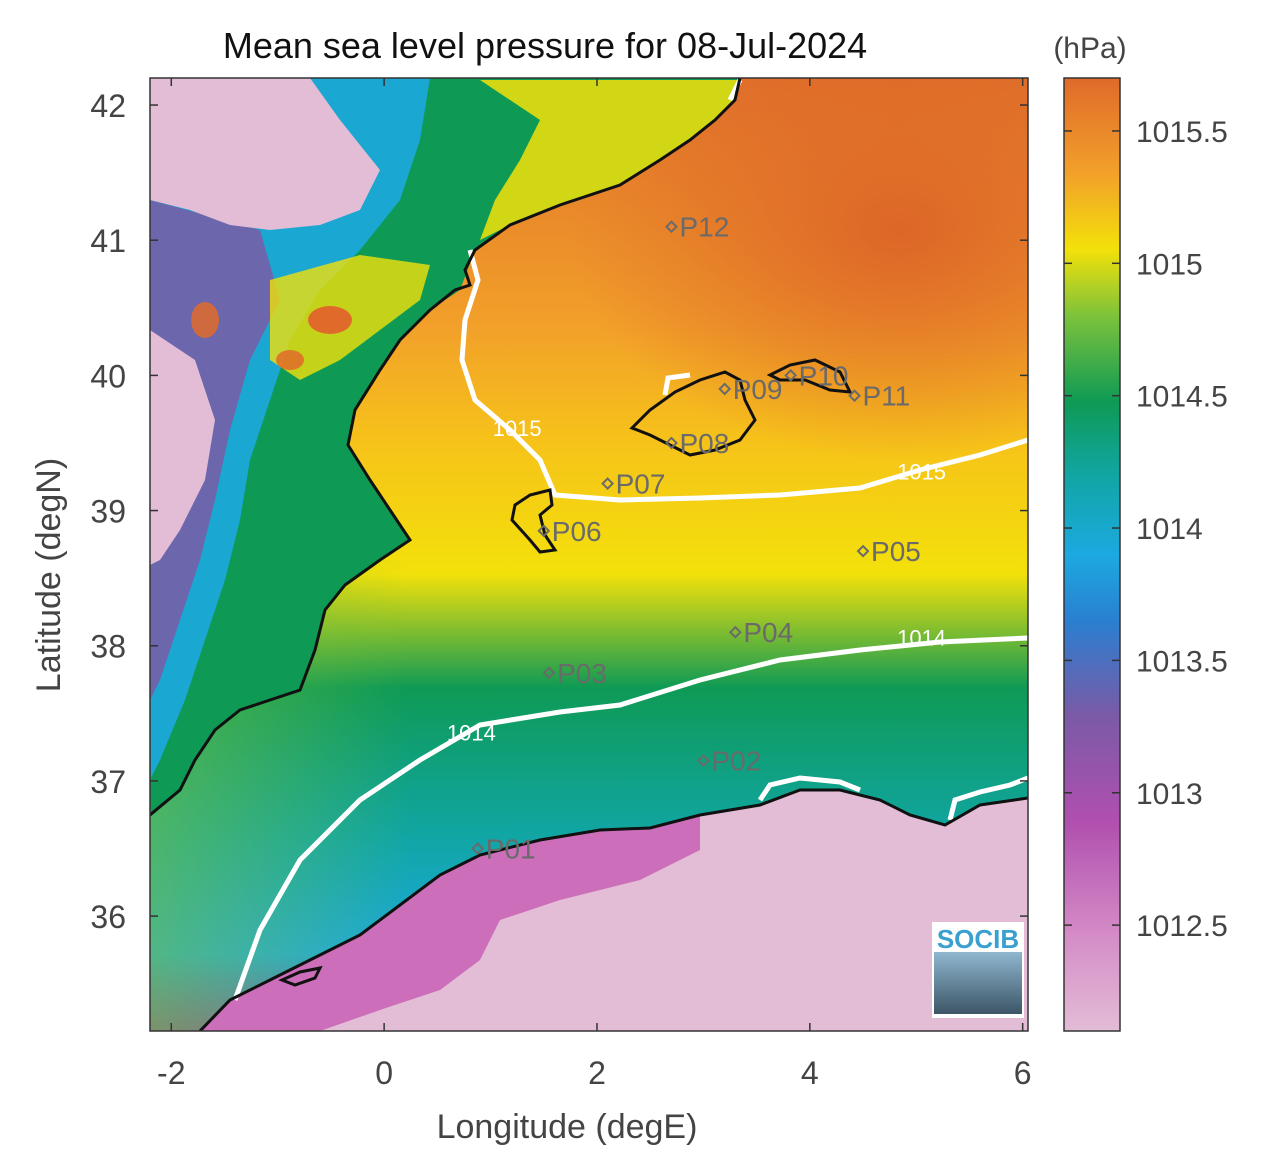 This screenshot has height=1173, width=1276. What do you see at coordinates (545, 45) in the screenshot?
I see `chart-title: Mean sea level pressure for 08-Jul-2024` at bounding box center [545, 45].